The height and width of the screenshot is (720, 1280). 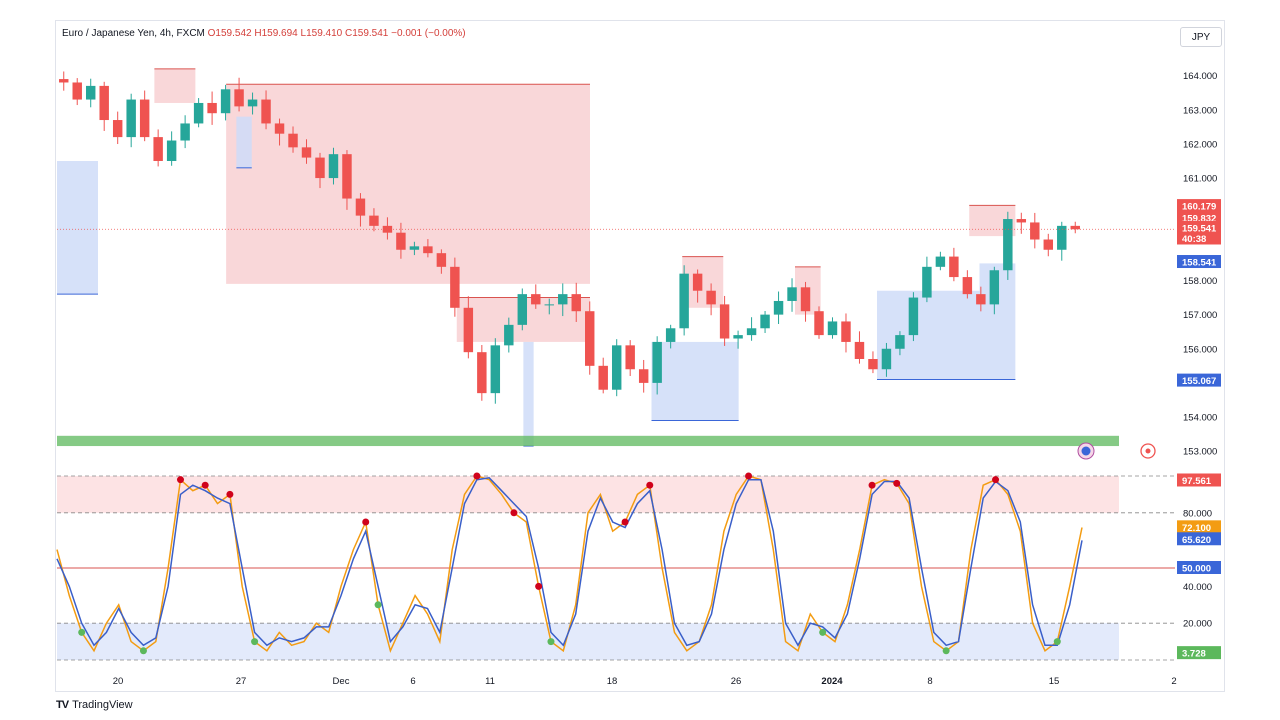 I want to click on tradingview-brand: TV TradingView, so click(x=94, y=705).